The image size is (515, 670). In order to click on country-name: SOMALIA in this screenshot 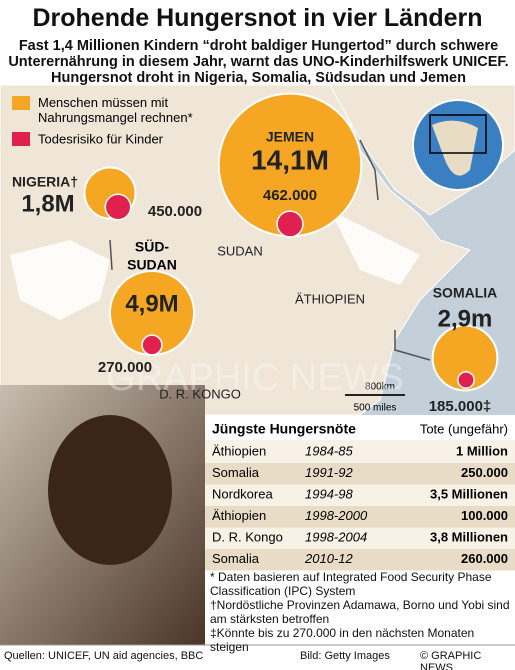, I will do `click(465, 293)`.